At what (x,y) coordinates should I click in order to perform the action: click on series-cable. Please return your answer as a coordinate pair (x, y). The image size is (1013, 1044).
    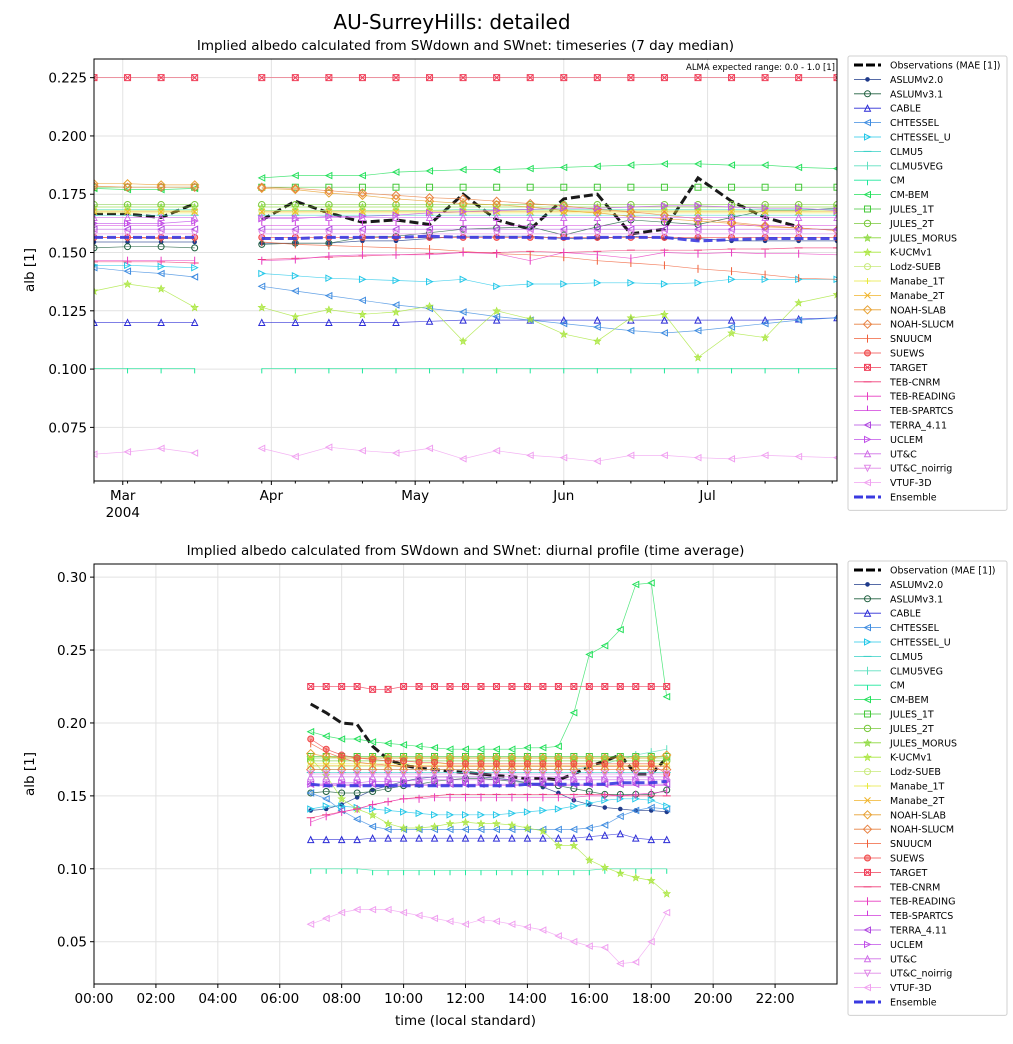
    Looking at the image, I should click on (488, 836).